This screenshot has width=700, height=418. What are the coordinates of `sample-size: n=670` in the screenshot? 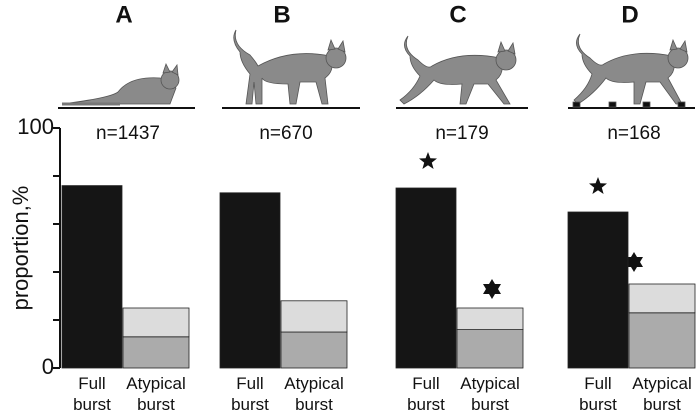 It's located at (285, 133).